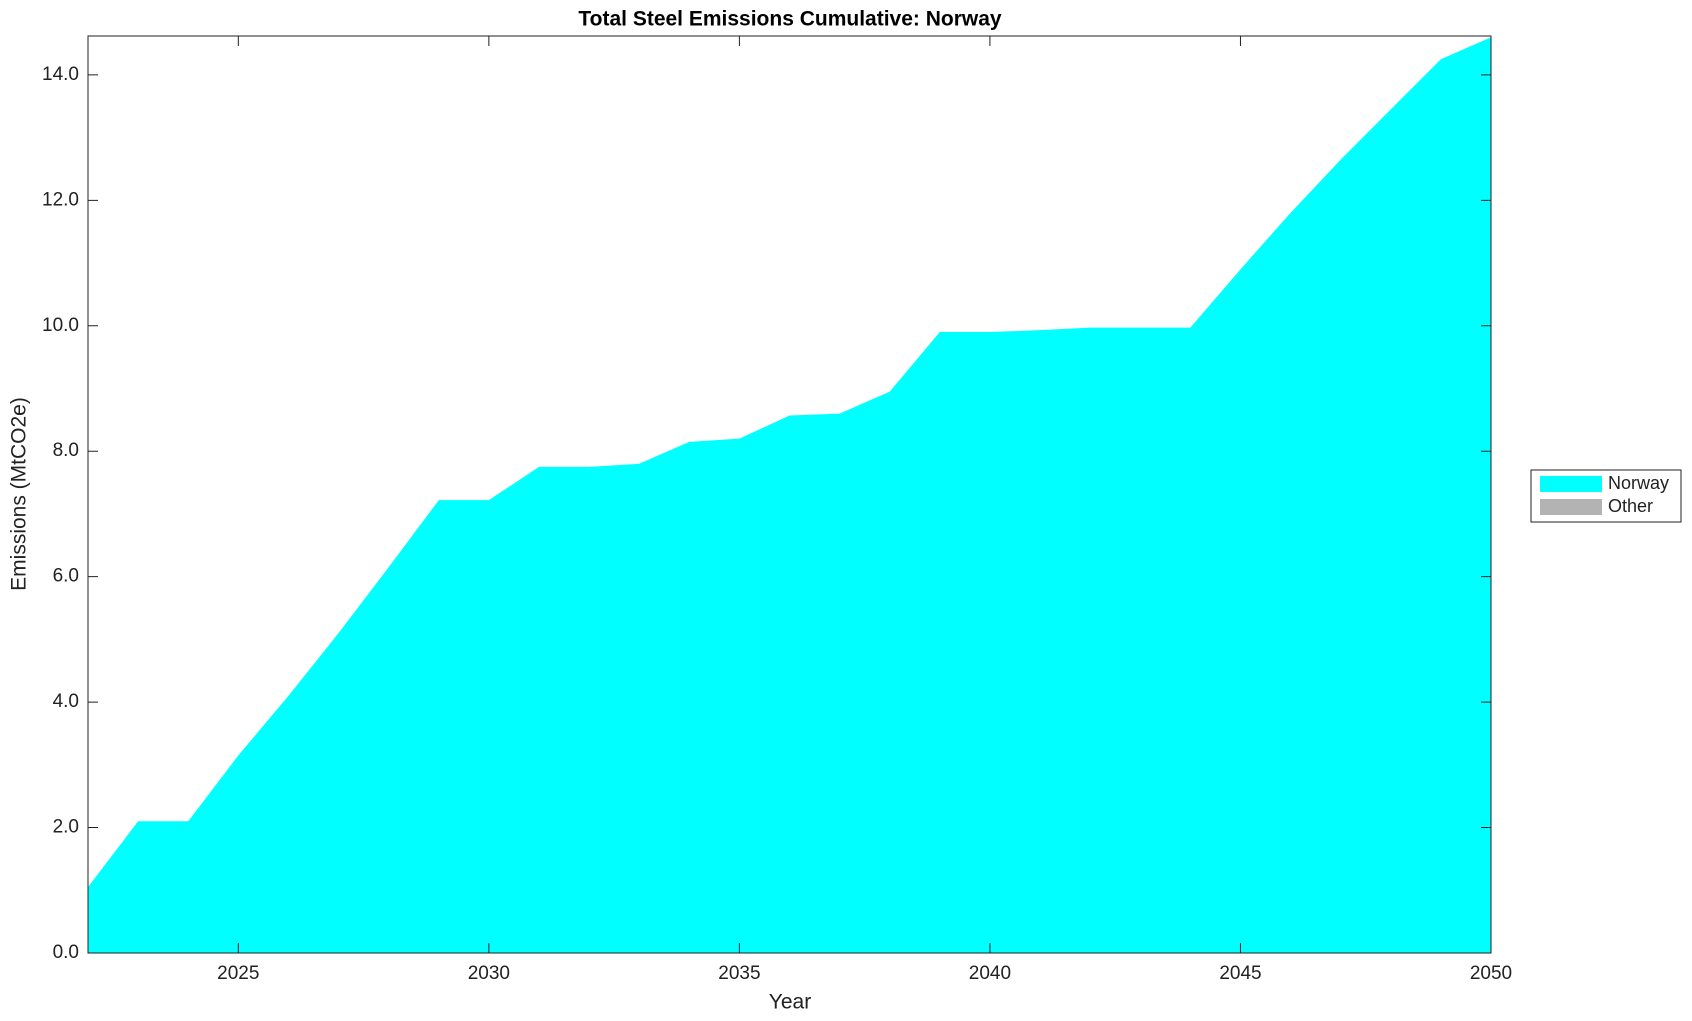 Image resolution: width=1692 pixels, height=1021 pixels. Describe the element at coordinates (60, 199) in the screenshot. I see `y-tick-label: 12.0` at that location.